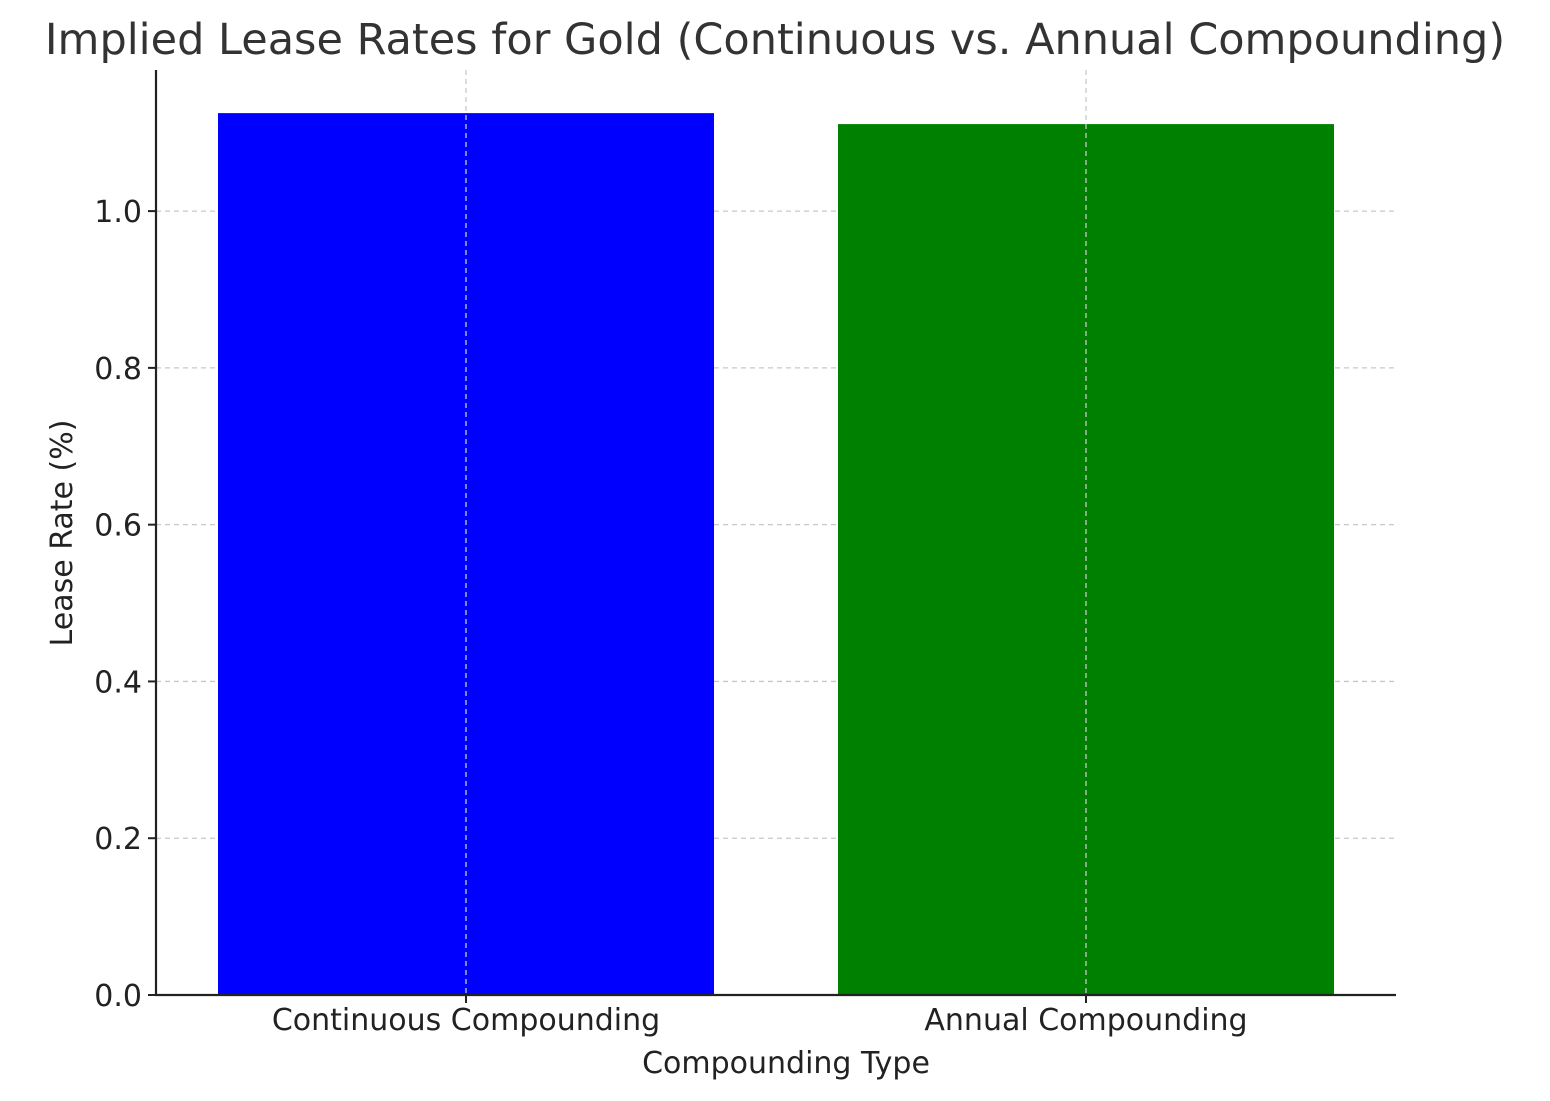  What do you see at coordinates (1085, 1020) in the screenshot?
I see `x-tick-label: Annual Compounding` at bounding box center [1085, 1020].